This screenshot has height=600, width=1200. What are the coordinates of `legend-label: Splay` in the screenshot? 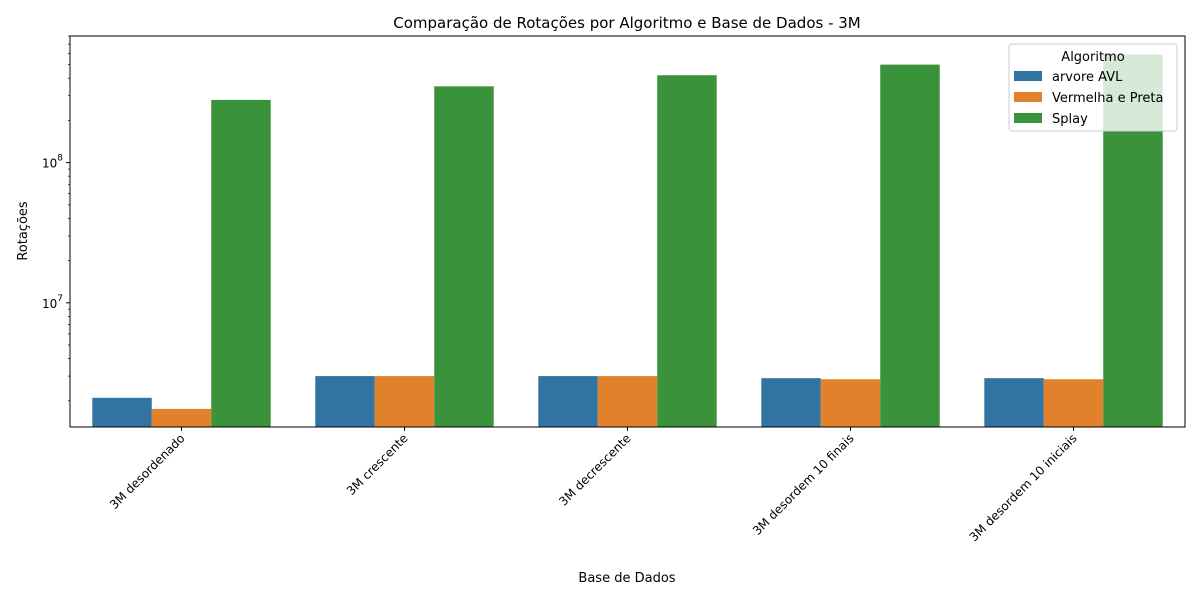 It's located at (1070, 119).